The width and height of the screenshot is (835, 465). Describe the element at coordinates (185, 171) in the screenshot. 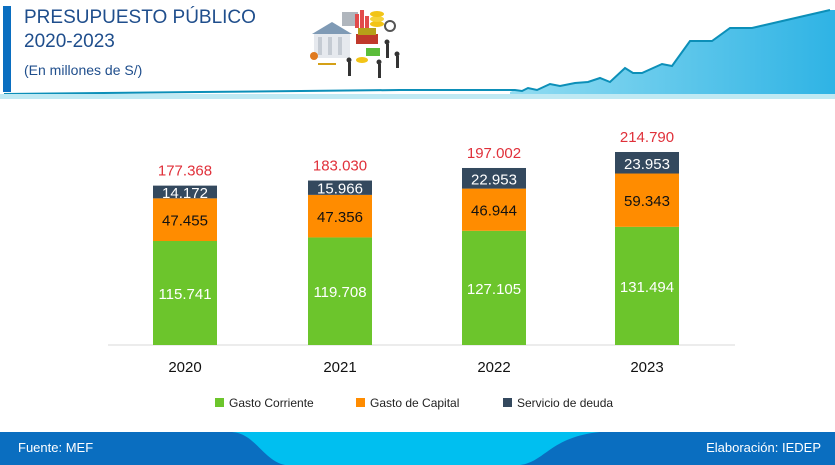

I see `total-label: 177.368` at that location.